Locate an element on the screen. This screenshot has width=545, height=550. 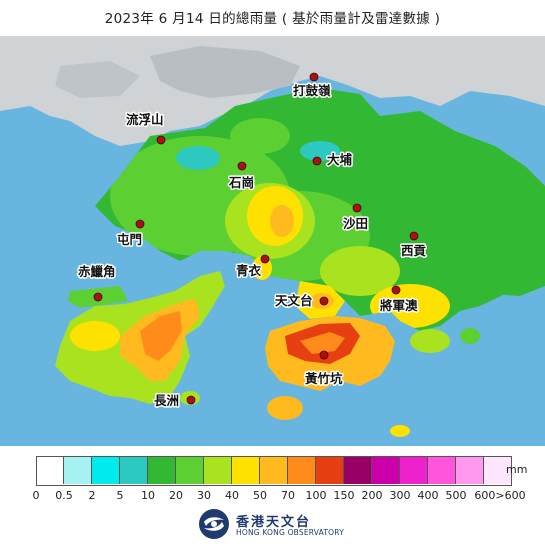
place-marker-lau-fau-shan: 流浮山 is located at coordinates (145, 128).